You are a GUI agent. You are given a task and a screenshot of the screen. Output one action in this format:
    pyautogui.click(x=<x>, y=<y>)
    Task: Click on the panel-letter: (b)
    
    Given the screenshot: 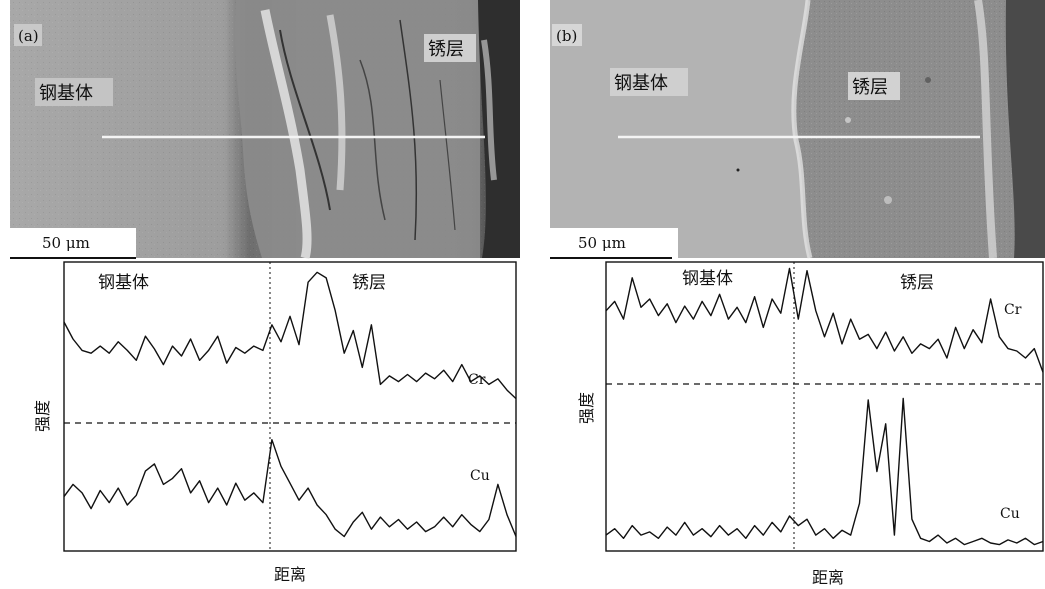 What is the action you would take?
    pyautogui.click(x=566, y=36)
    